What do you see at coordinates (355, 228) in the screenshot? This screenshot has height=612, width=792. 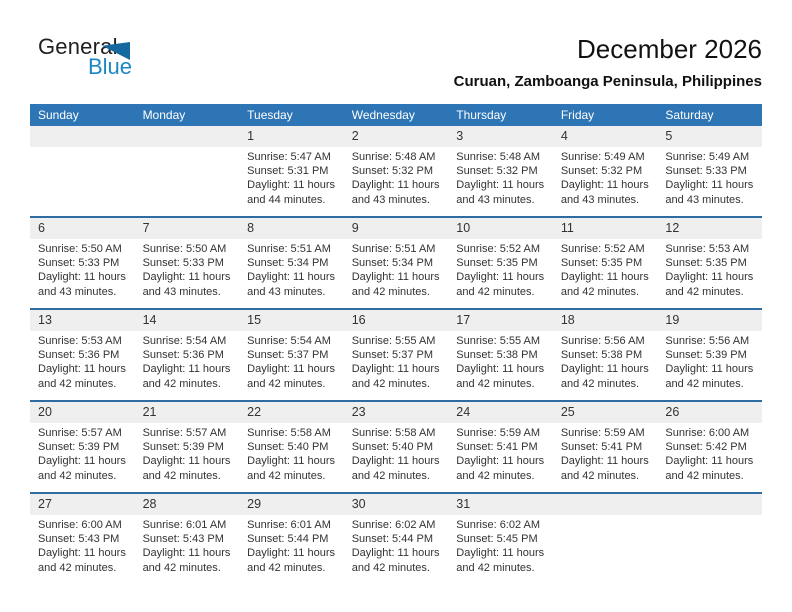 I see `day-number: 9` at bounding box center [355, 228].